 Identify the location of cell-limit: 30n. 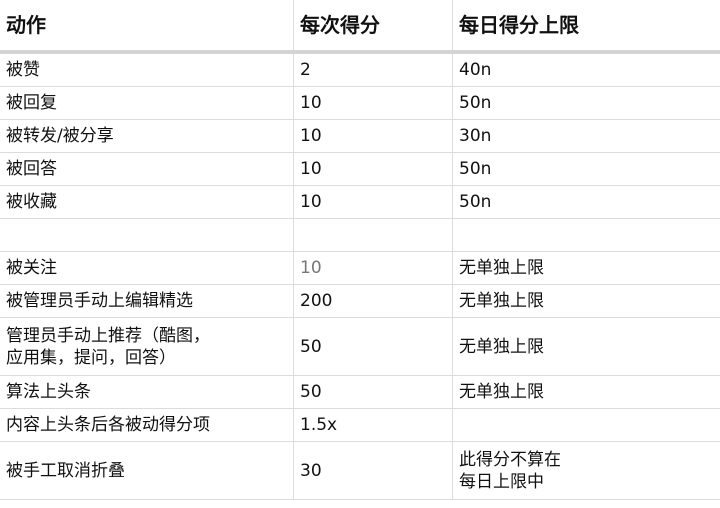
(586, 136).